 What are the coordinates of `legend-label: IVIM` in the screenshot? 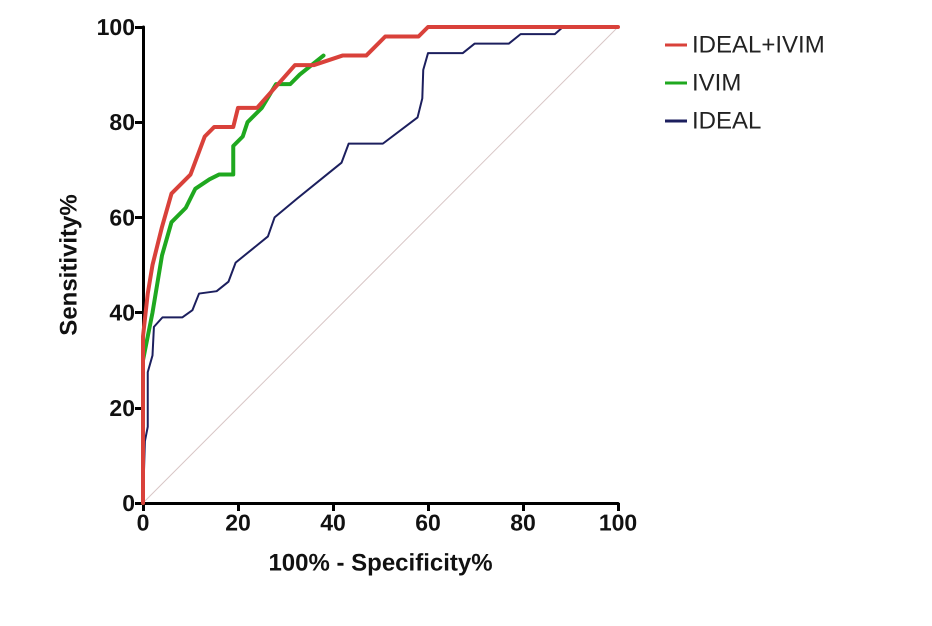 It's located at (717, 83).